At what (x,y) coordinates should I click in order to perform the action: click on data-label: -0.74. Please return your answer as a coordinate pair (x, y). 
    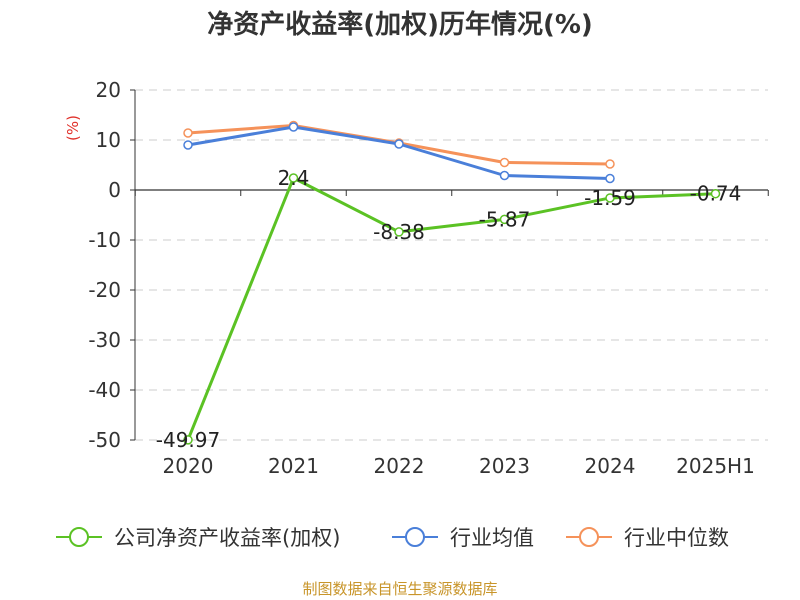
    Looking at the image, I should click on (716, 194).